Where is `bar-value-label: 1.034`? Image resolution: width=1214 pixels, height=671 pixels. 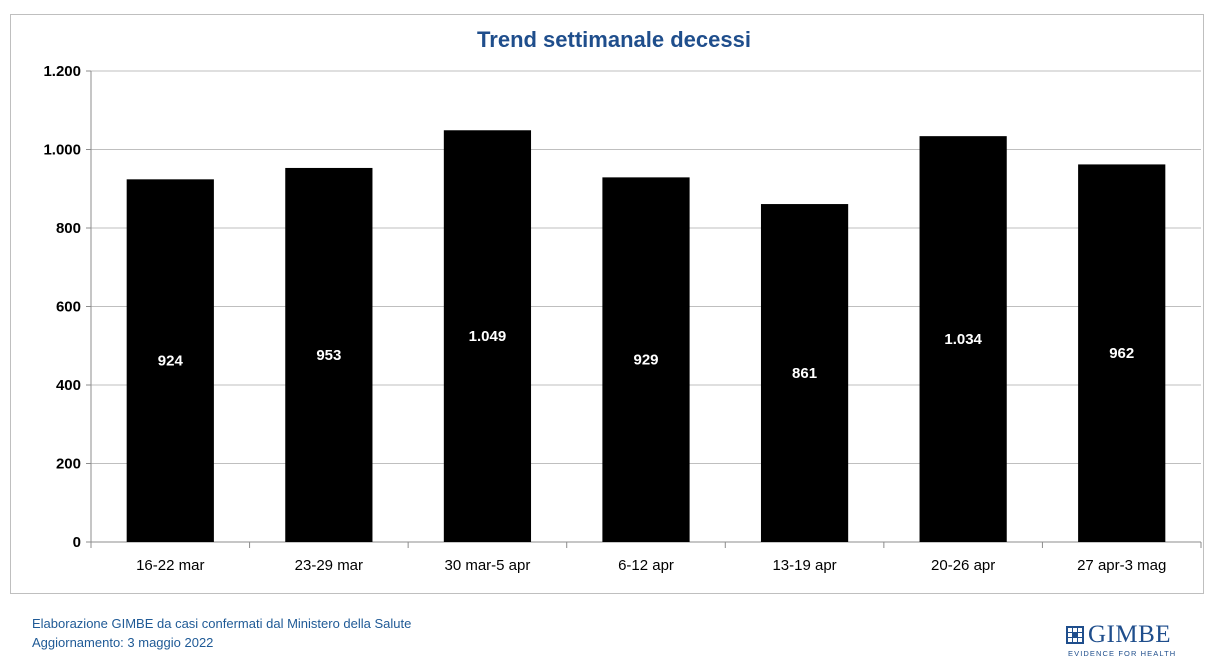
bar-value-label: 1.034 is located at coordinates (963, 339).